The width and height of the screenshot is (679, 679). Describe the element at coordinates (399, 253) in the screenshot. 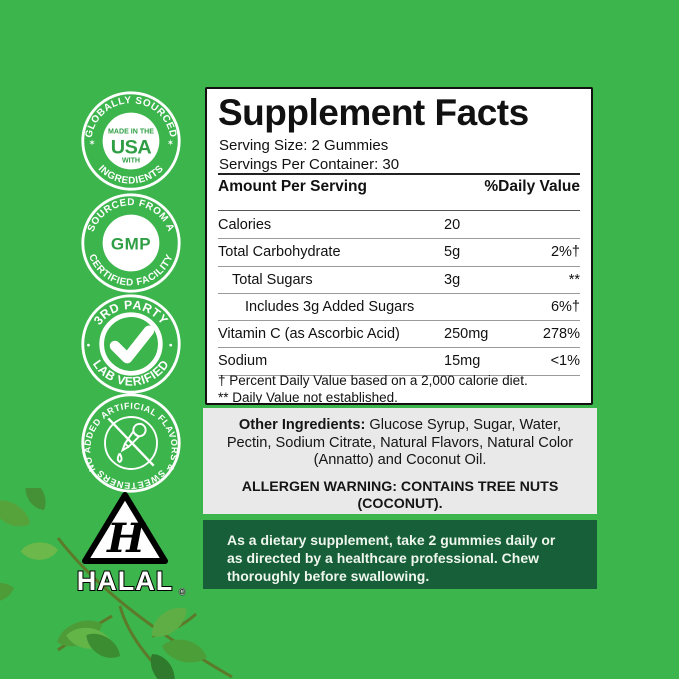

I see `nutrient-row-carbohydrate: Total Carbohydrate 5g 2%†` at that location.